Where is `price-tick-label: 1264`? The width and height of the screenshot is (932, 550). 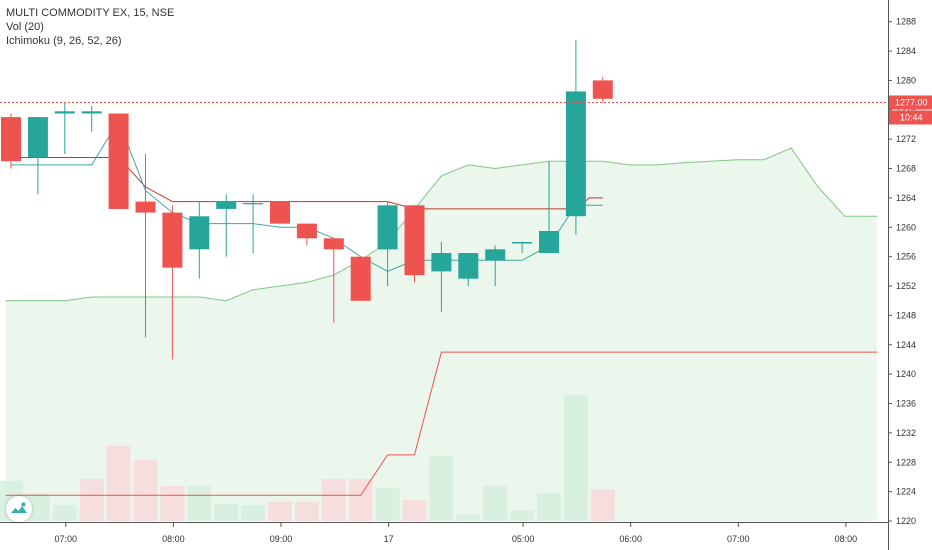
price-tick-label: 1264 is located at coordinates (906, 198).